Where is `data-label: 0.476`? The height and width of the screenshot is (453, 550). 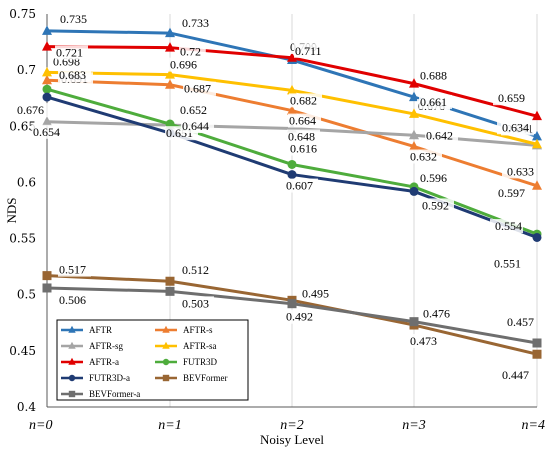 data-label: 0.476 is located at coordinates (436, 314).